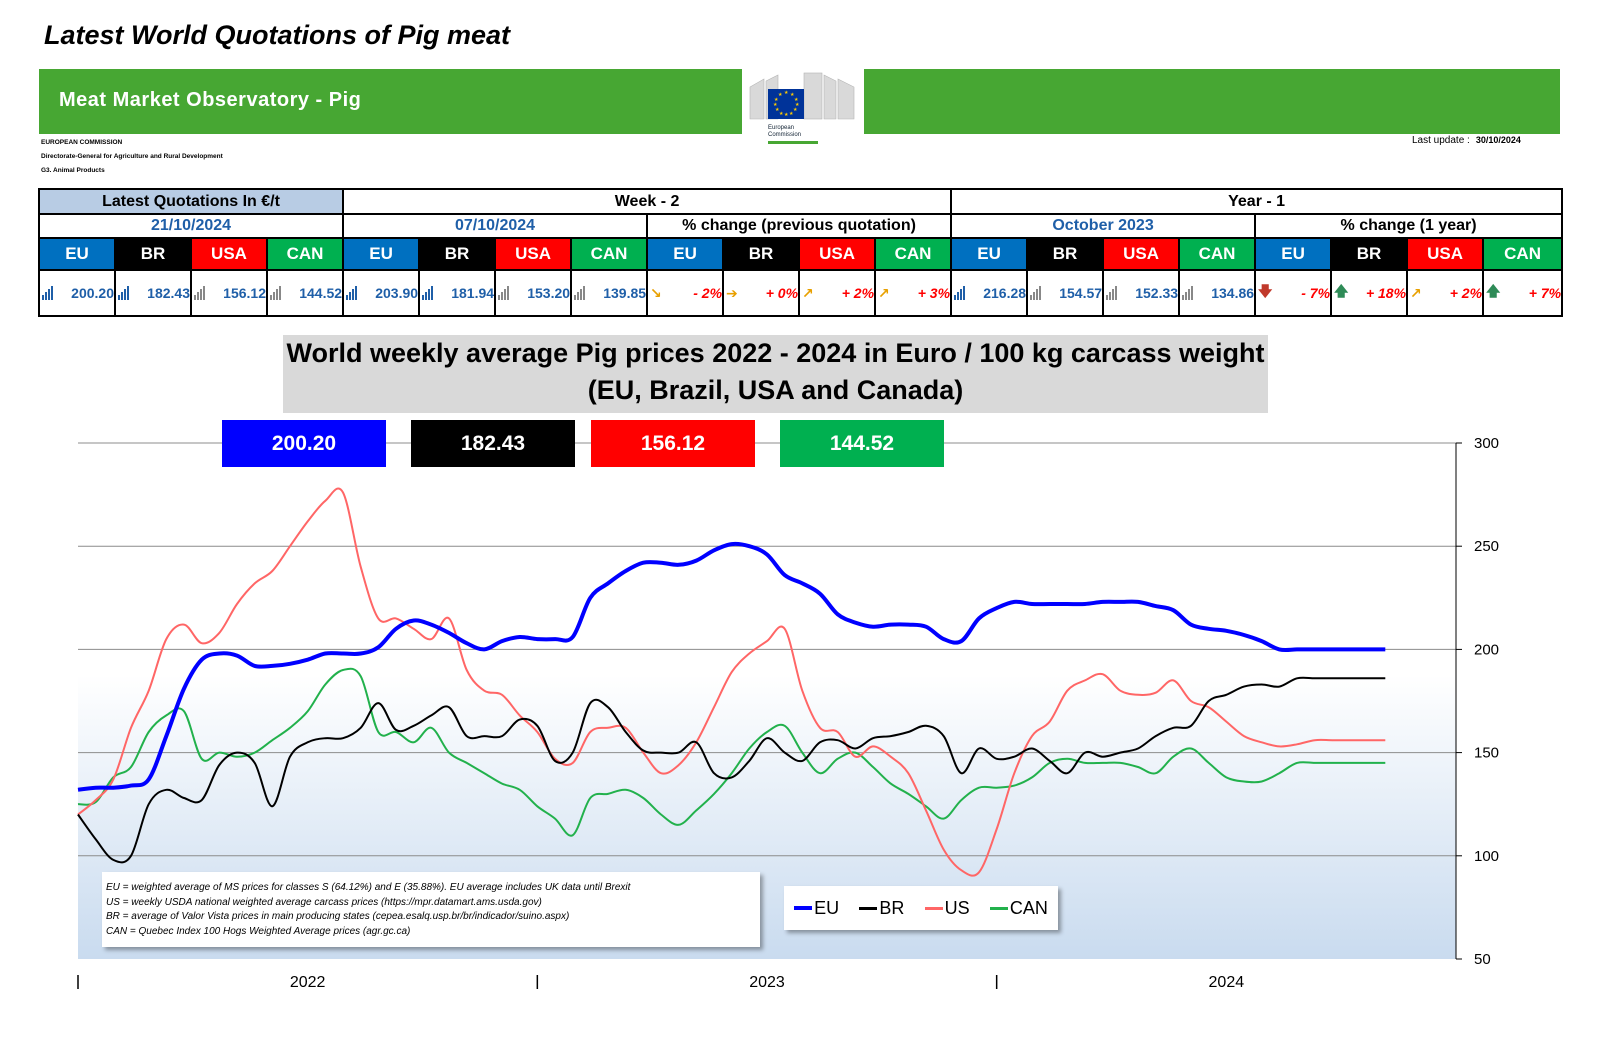 This screenshot has width=1600, height=1040. What do you see at coordinates (1065, 293) in the screenshot?
I see `year-value-br: 154.57` at bounding box center [1065, 293].